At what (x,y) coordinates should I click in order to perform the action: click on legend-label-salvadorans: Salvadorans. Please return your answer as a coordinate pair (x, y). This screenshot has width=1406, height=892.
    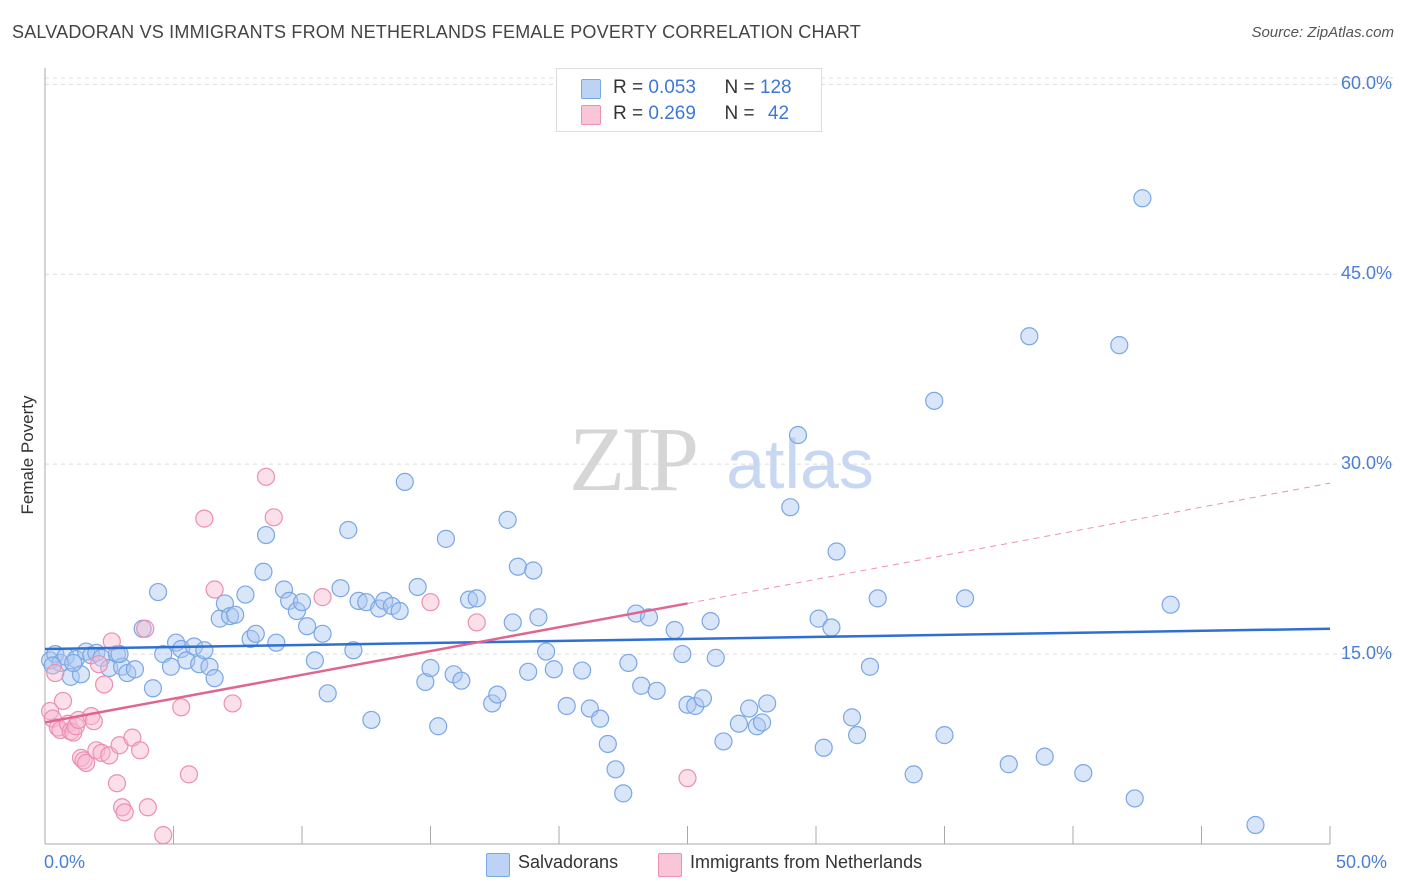
    Looking at the image, I should click on (568, 862).